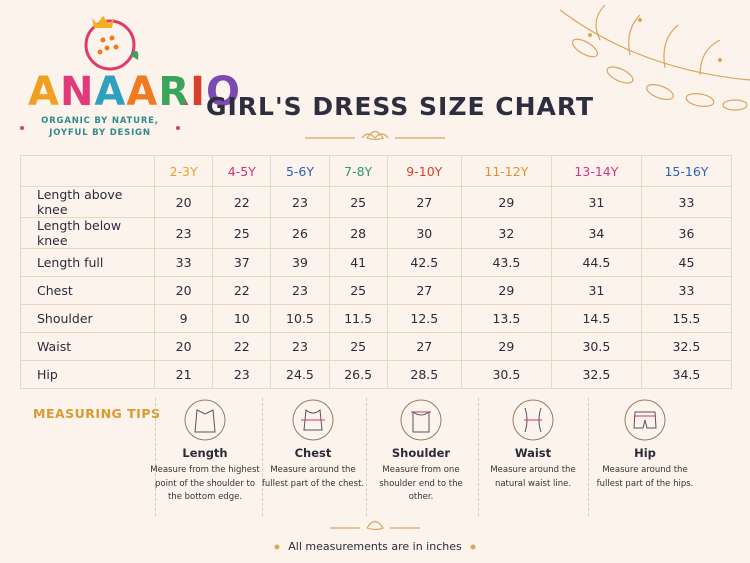  I want to click on cell: 32, so click(506, 233).